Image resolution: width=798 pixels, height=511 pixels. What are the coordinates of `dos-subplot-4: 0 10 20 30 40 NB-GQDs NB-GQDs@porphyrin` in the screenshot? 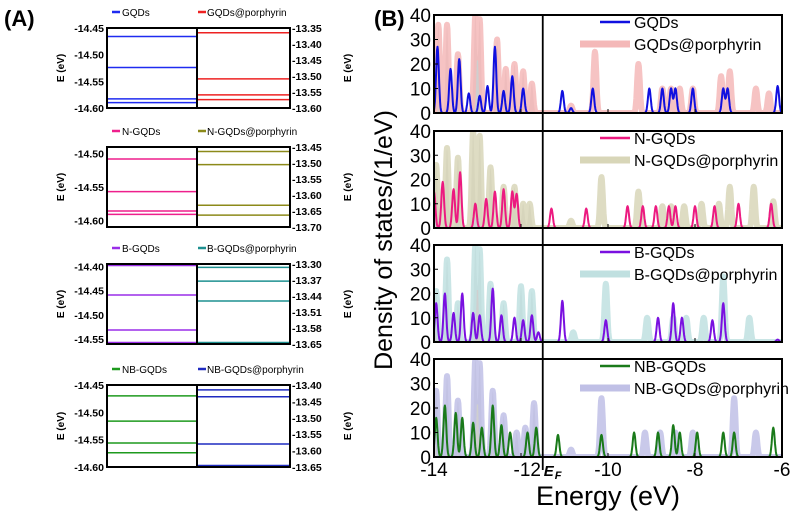 It's located at (599, 409).